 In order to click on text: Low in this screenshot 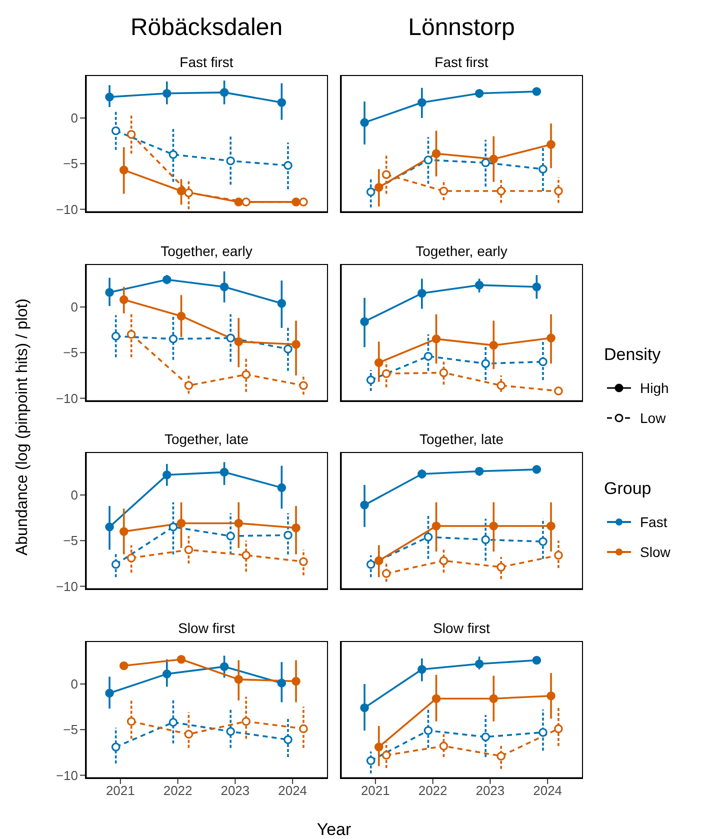, I will do `click(653, 418)`.